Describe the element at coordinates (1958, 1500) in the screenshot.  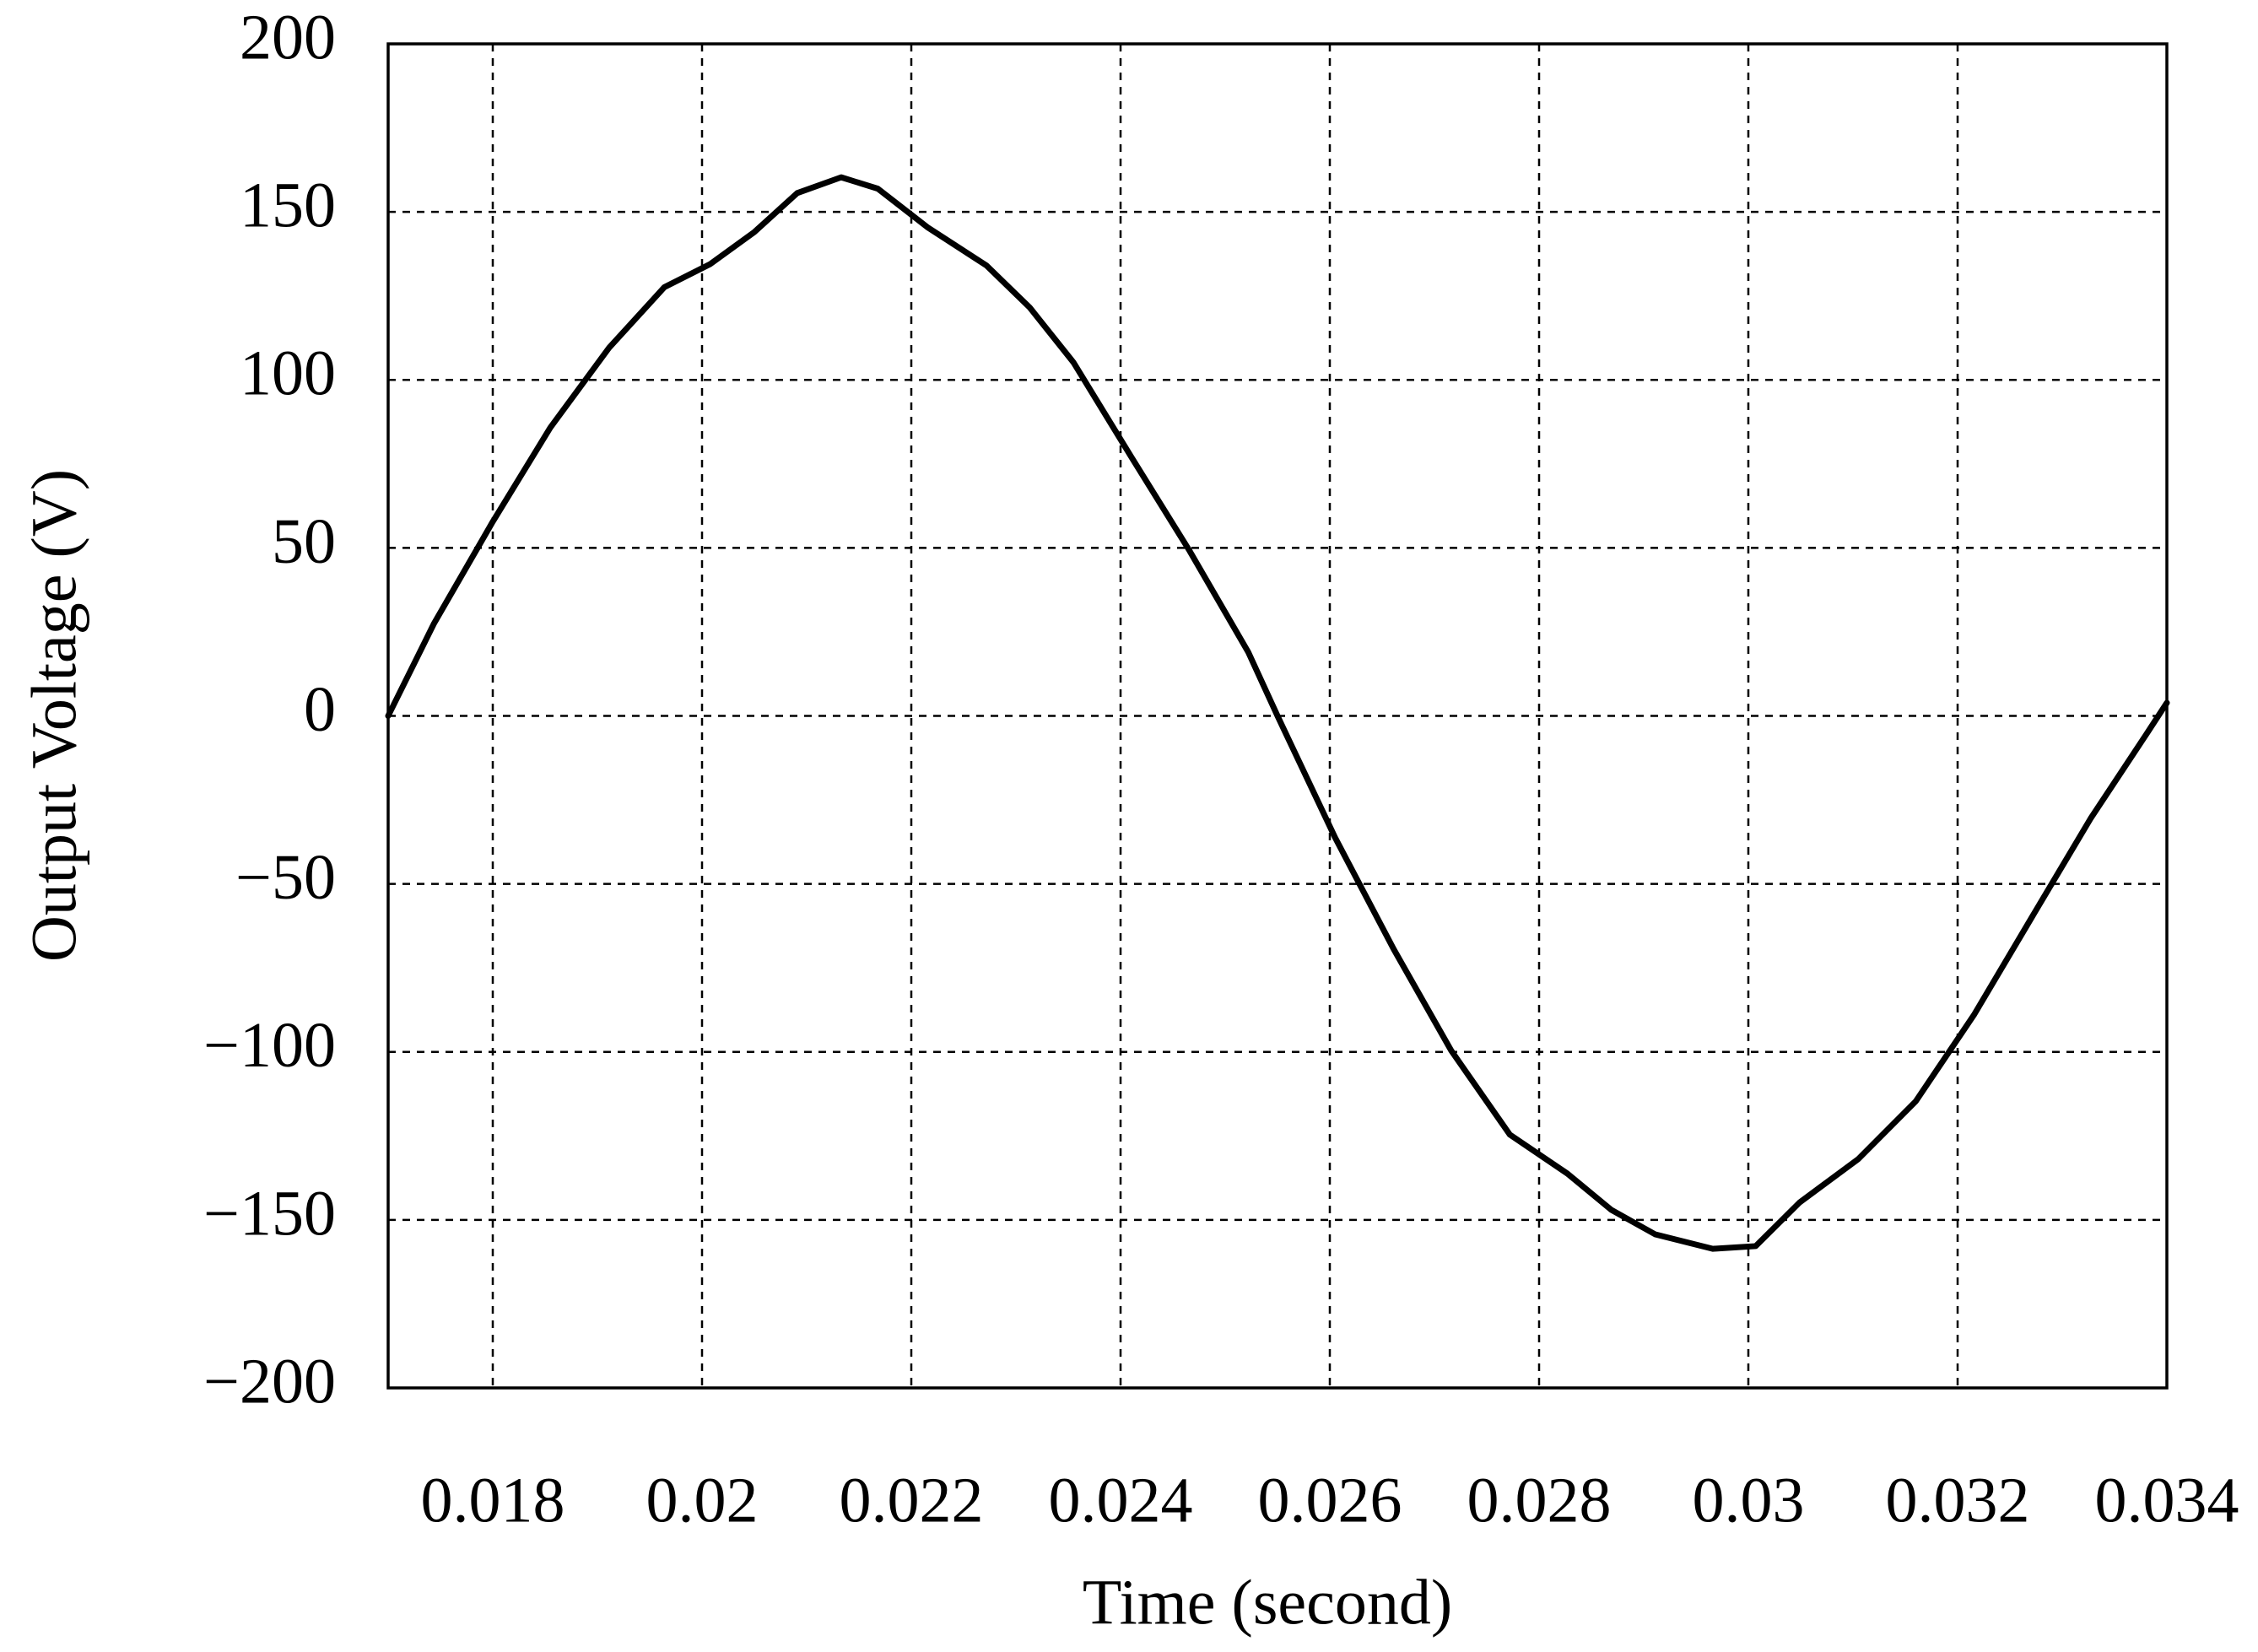
I see `x-tick-label: 0.032` at that location.